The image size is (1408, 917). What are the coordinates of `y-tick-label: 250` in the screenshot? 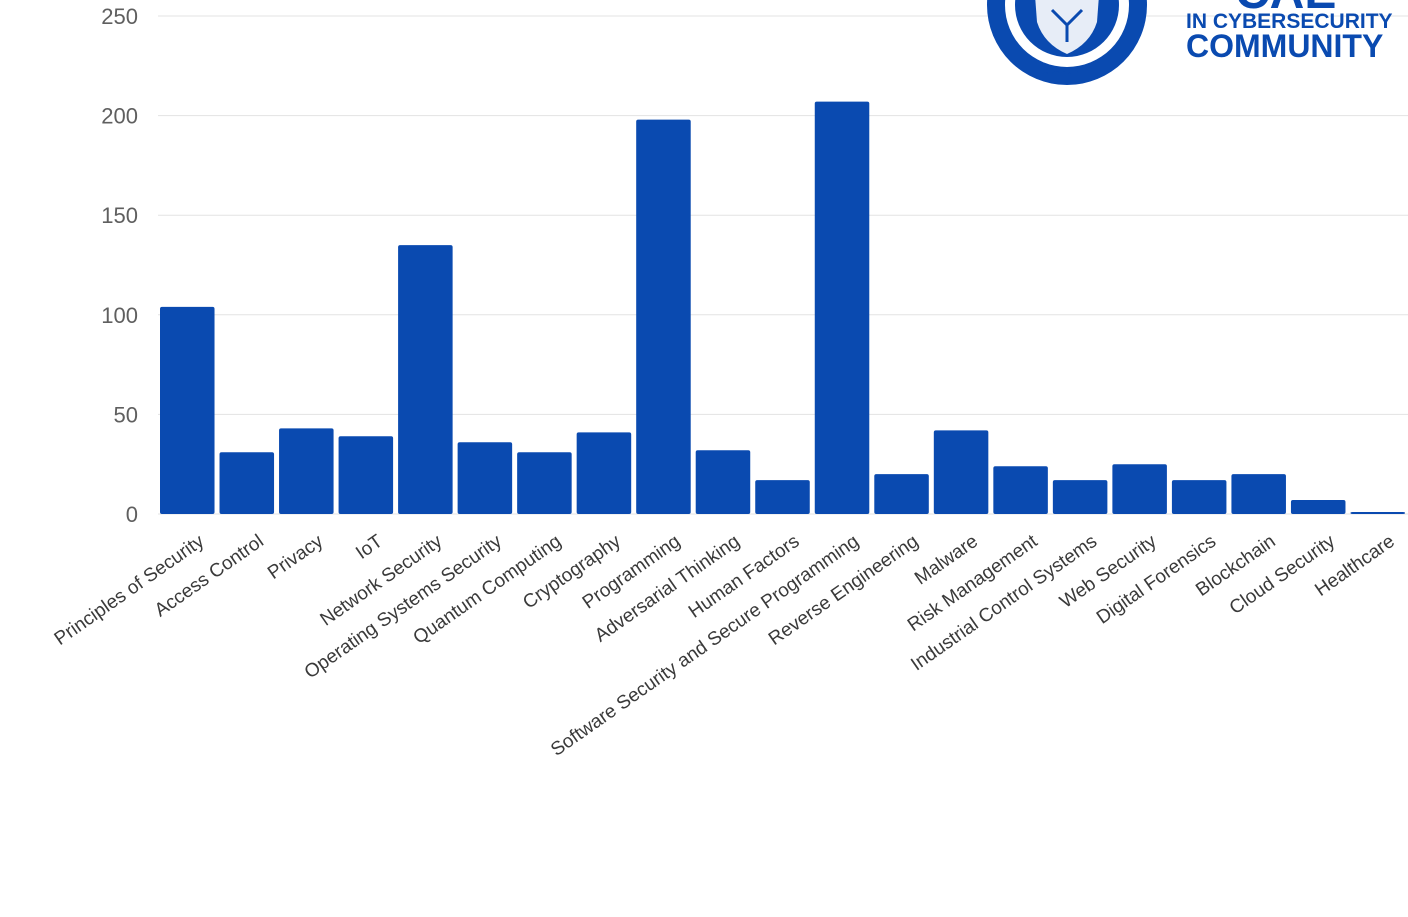 It's located at (119, 16).